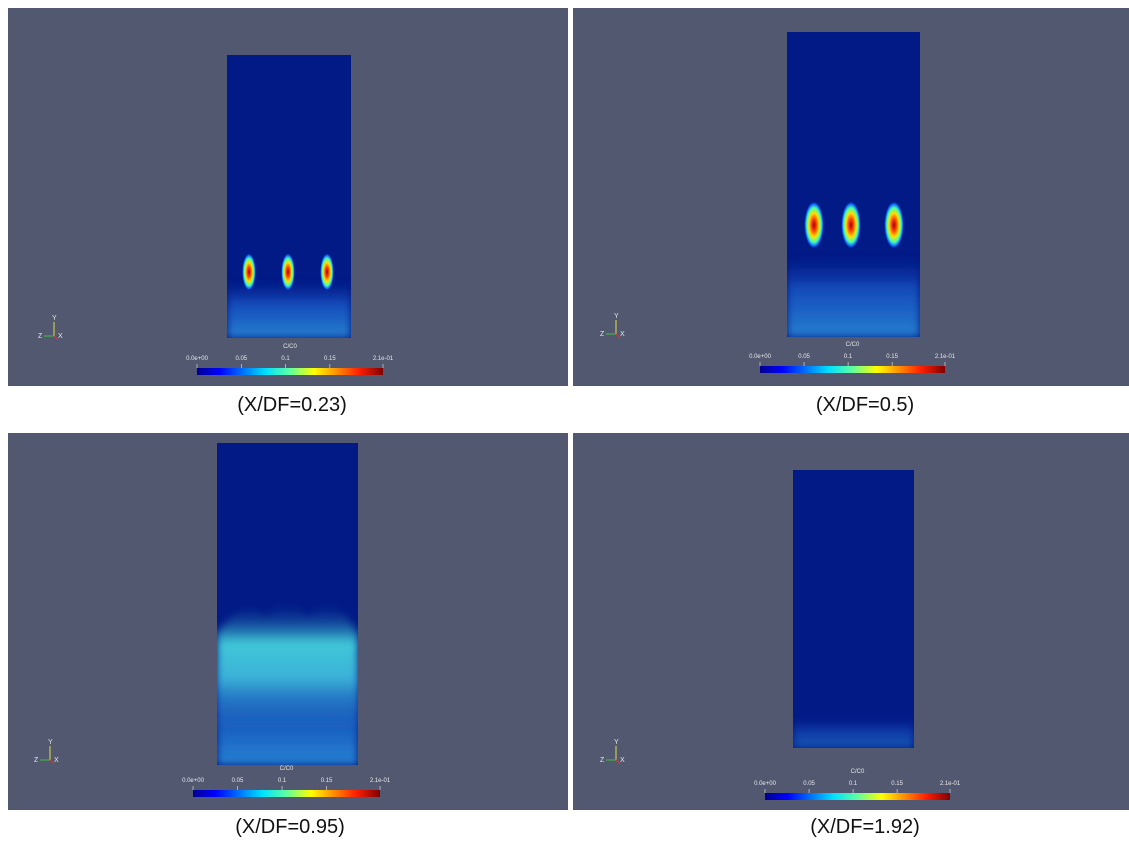  Describe the element at coordinates (289, 827) in the screenshot. I see `panel-caption: (X/DF=0.95)` at that location.